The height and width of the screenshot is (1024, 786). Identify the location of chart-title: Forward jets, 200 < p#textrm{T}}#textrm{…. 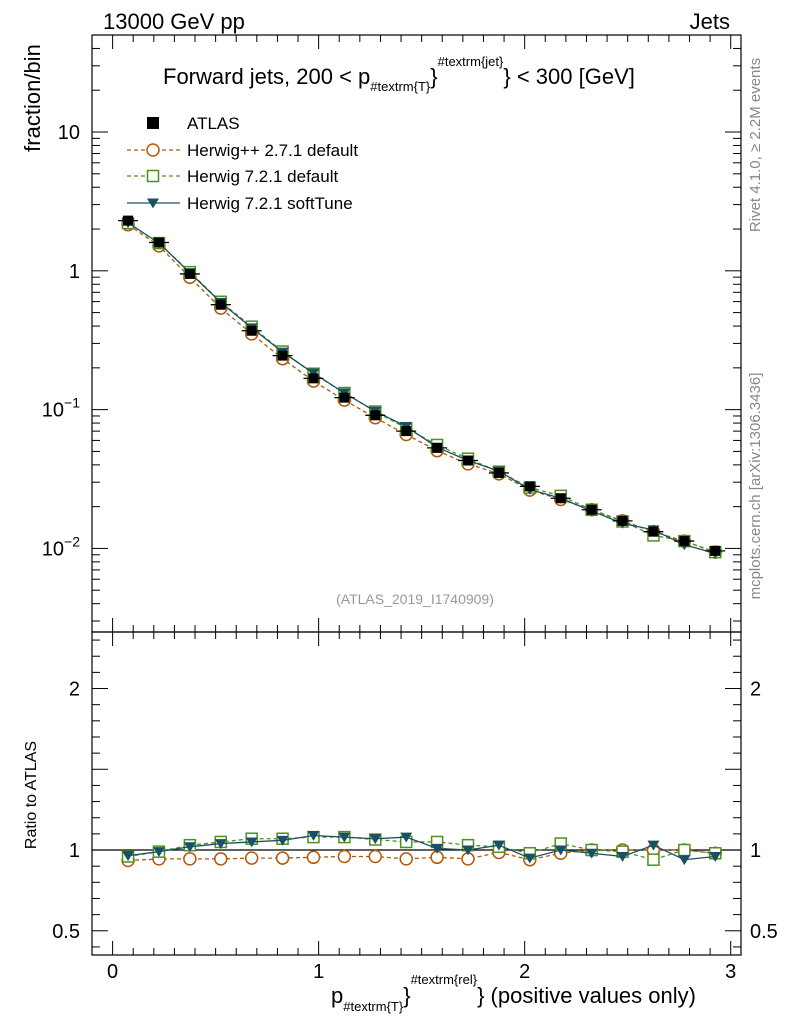
(399, 74).